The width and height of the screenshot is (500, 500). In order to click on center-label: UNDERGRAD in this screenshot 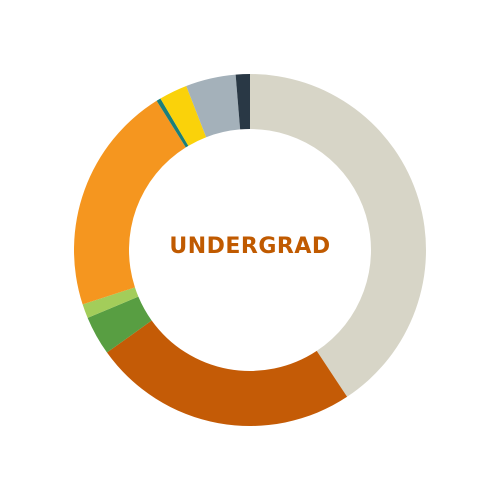, I will do `click(250, 246)`.